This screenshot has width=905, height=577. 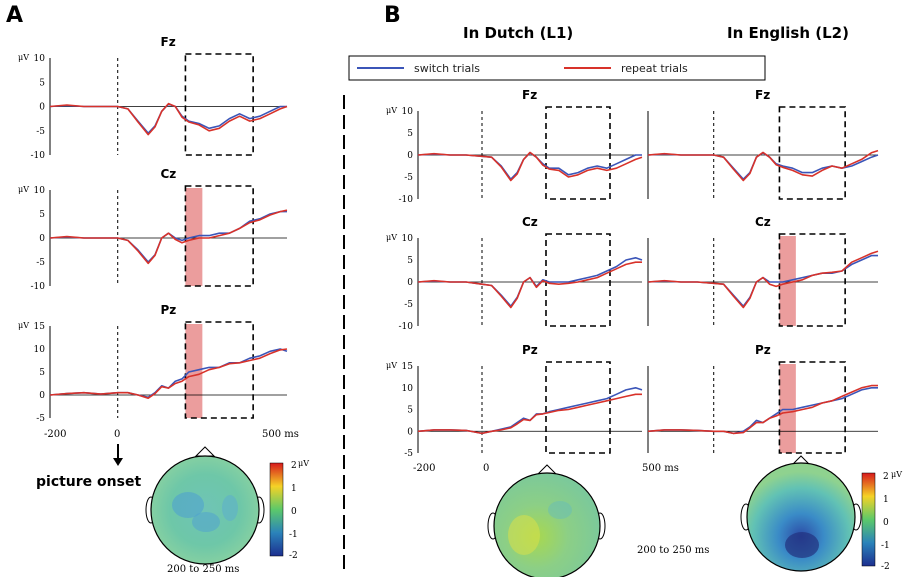 I want to click on chart-b-l1-pz: 15 10 5 0 -5 μV Pz, so click(x=514, y=401).